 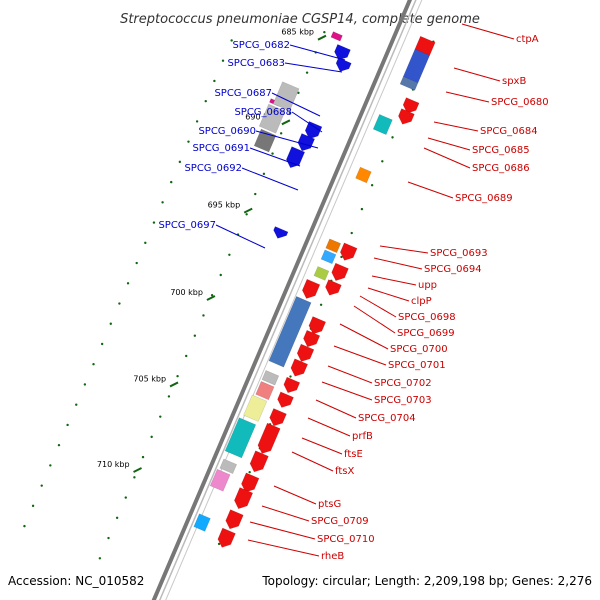 I want to click on forward-strand-features, so click(x=302, y=135).